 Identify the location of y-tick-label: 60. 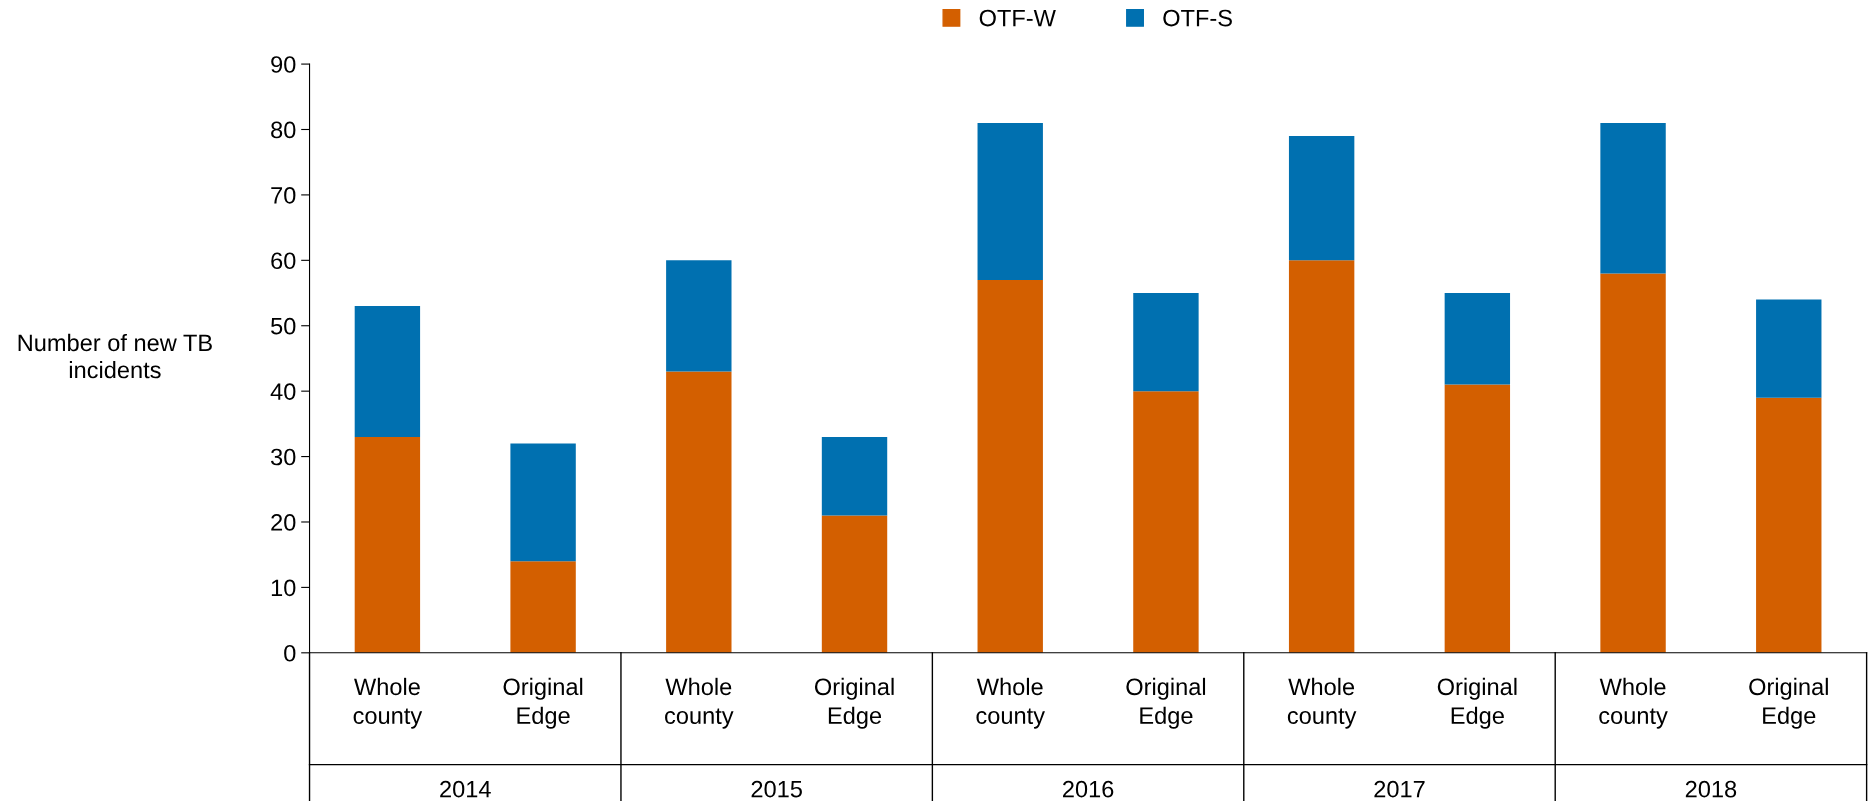
(283, 261).